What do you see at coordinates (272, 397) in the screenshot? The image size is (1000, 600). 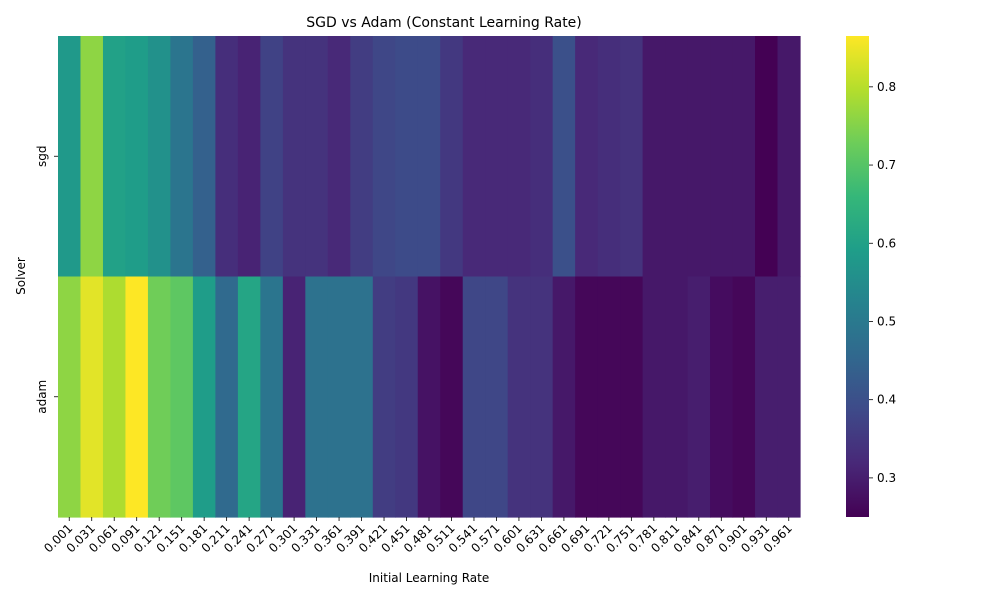 I see `heatmap-cell-adam-0.271` at bounding box center [272, 397].